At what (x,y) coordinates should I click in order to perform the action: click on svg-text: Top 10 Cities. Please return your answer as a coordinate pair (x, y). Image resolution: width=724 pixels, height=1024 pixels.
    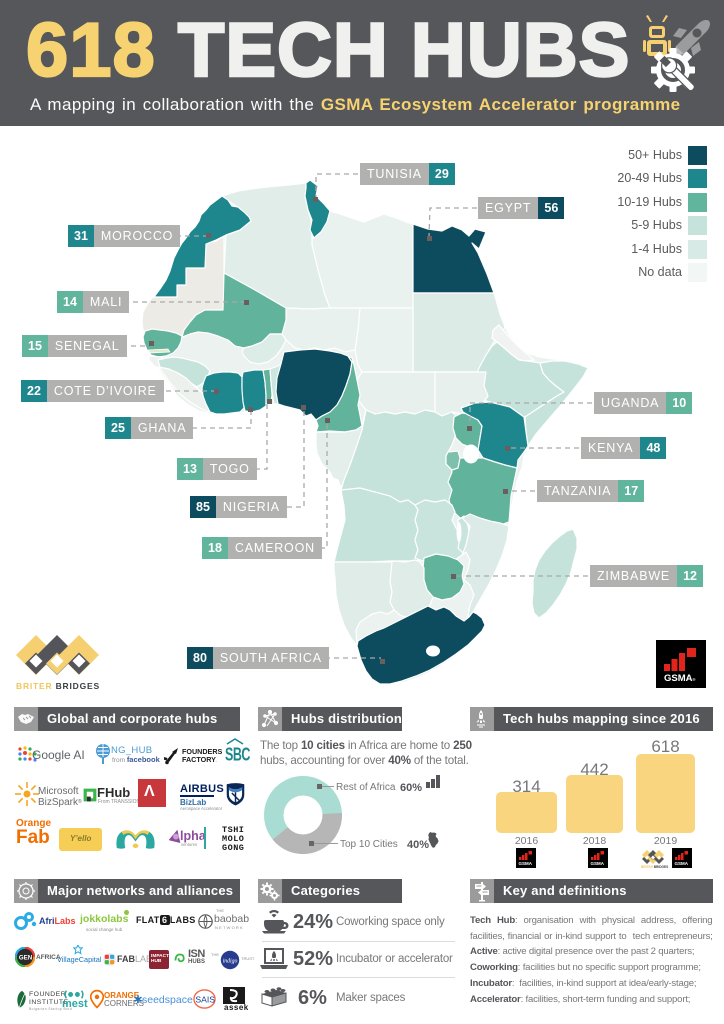
    Looking at the image, I should click on (369, 844).